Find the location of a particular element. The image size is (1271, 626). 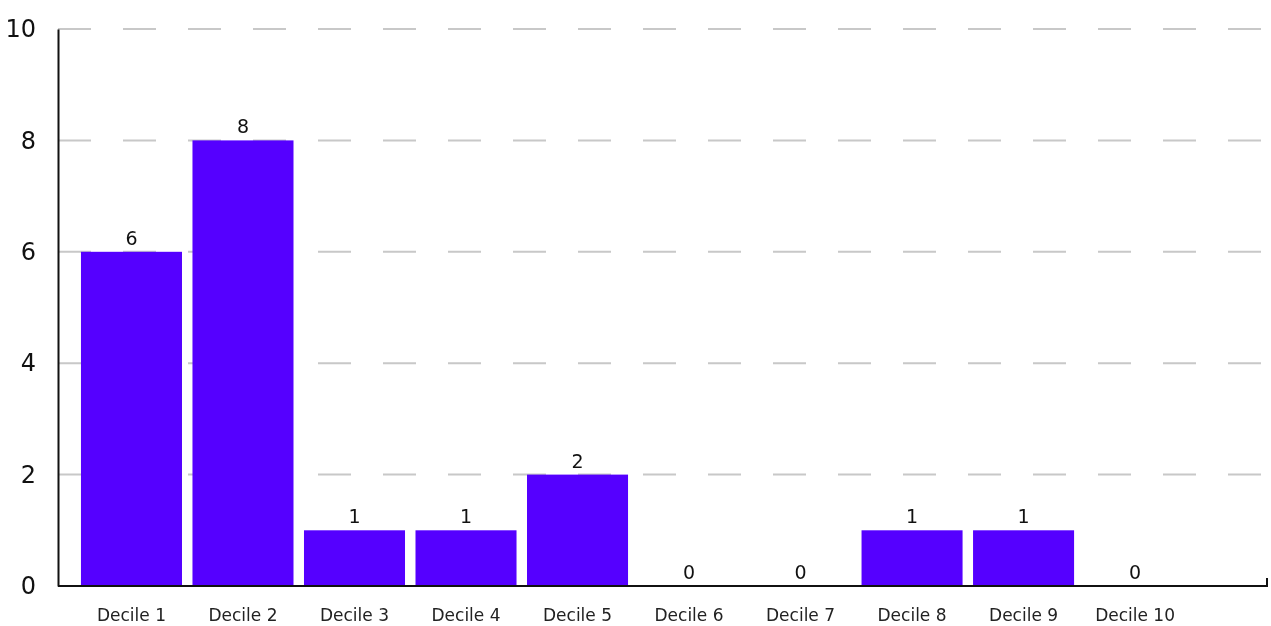

y-tick-label: 4 is located at coordinates (28, 363).